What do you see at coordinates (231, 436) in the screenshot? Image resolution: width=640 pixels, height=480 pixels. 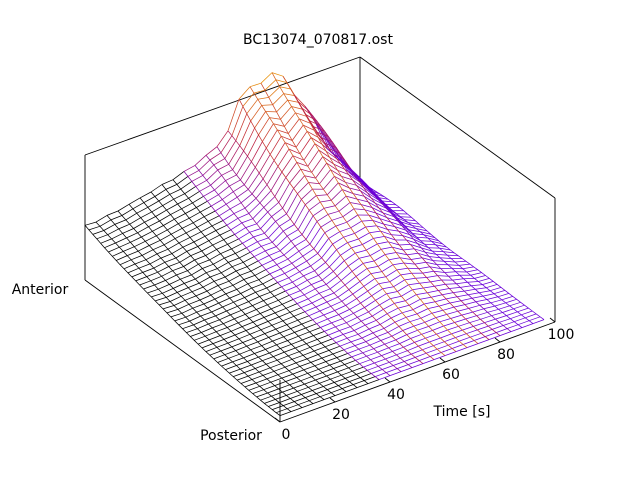 I see `y-label-near: Posterior` at bounding box center [231, 436].